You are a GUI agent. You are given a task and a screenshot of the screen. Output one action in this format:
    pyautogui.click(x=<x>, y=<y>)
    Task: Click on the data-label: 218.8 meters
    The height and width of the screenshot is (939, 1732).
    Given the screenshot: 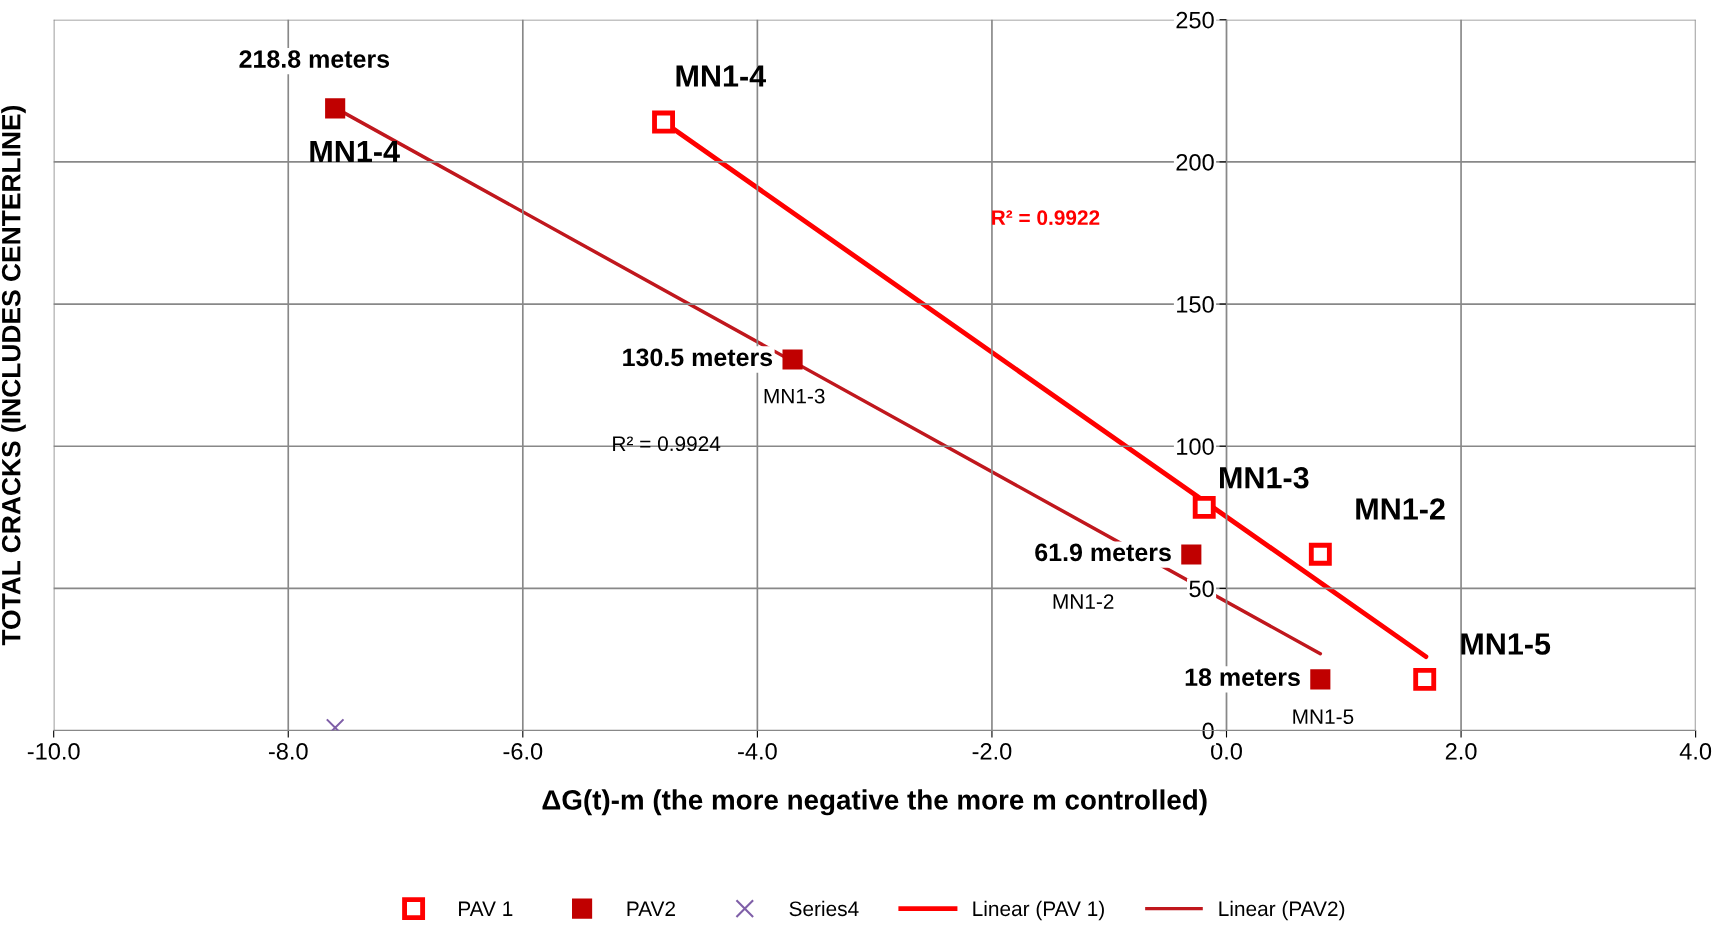 What is the action you would take?
    pyautogui.click(x=314, y=59)
    